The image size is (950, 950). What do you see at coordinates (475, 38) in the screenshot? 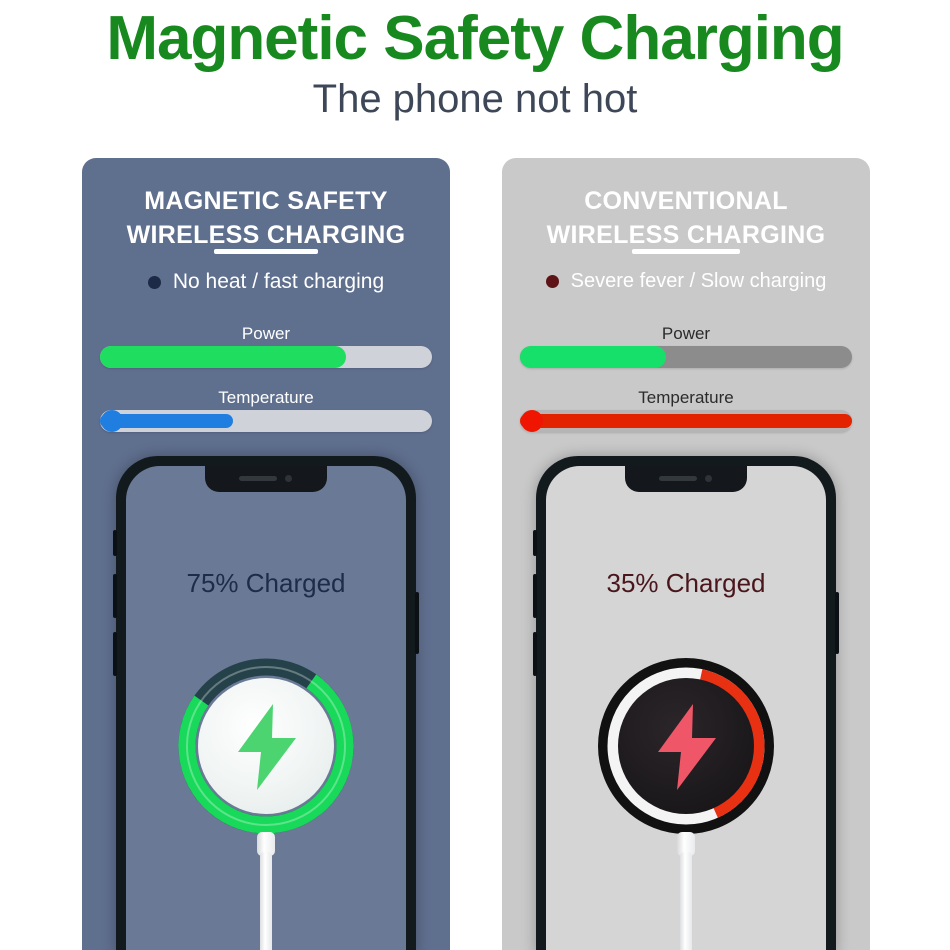
I see `page-title: Magnetic Safety Charging` at bounding box center [475, 38].